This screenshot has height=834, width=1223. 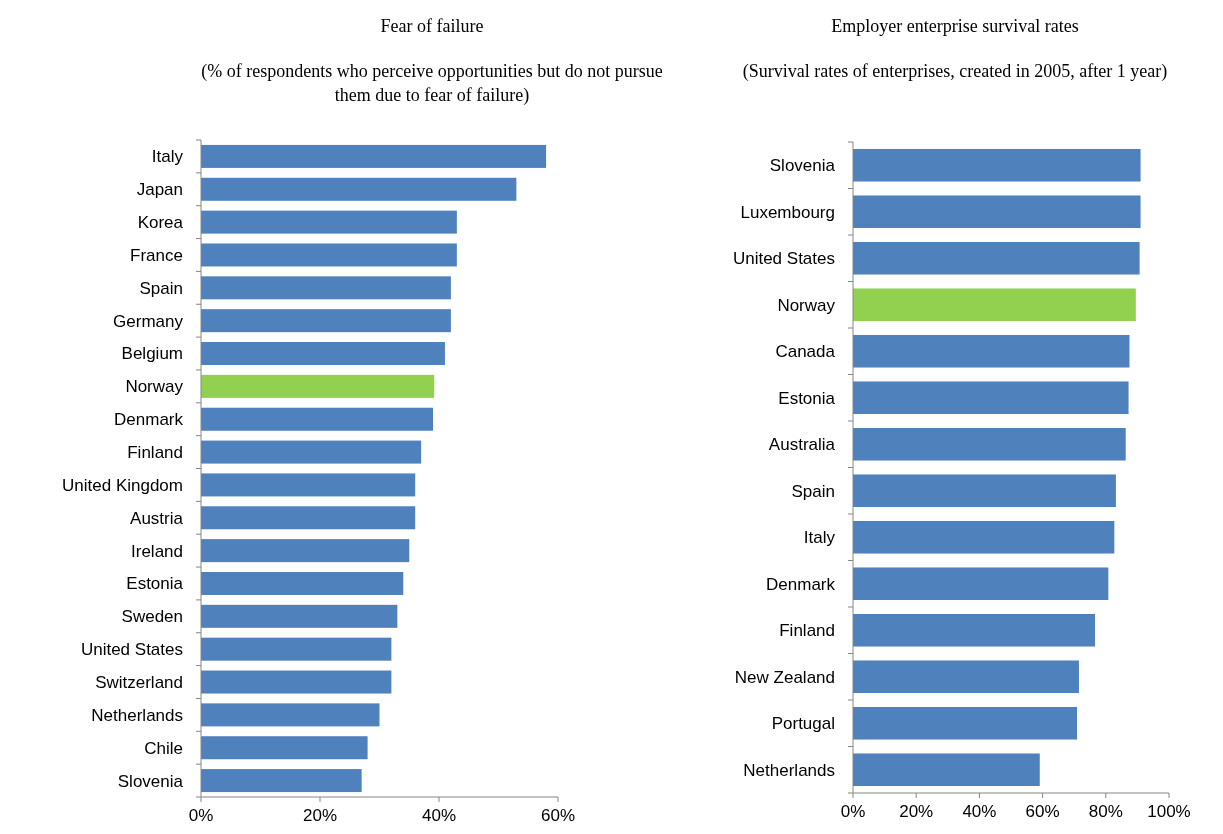 I want to click on y-tick-label: Korea, so click(x=160, y=223).